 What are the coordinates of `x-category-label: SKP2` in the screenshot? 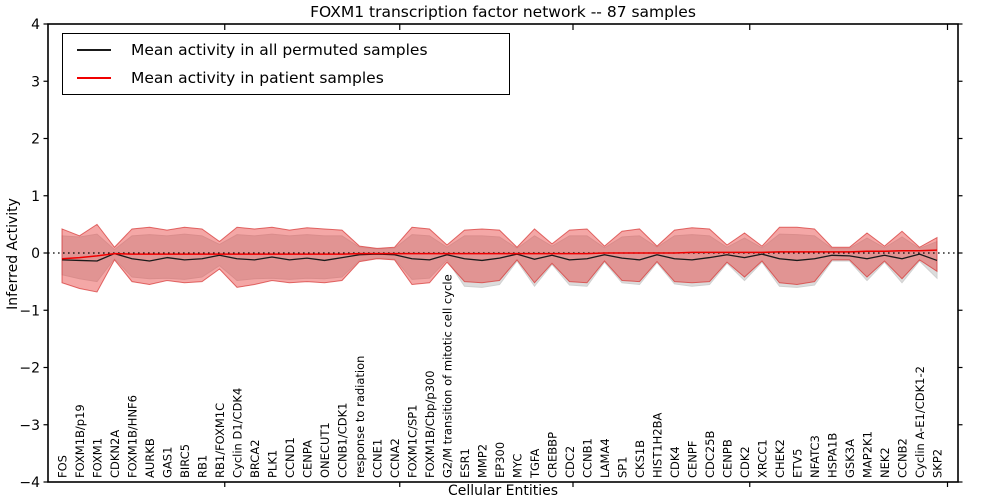 It's located at (938, 463).